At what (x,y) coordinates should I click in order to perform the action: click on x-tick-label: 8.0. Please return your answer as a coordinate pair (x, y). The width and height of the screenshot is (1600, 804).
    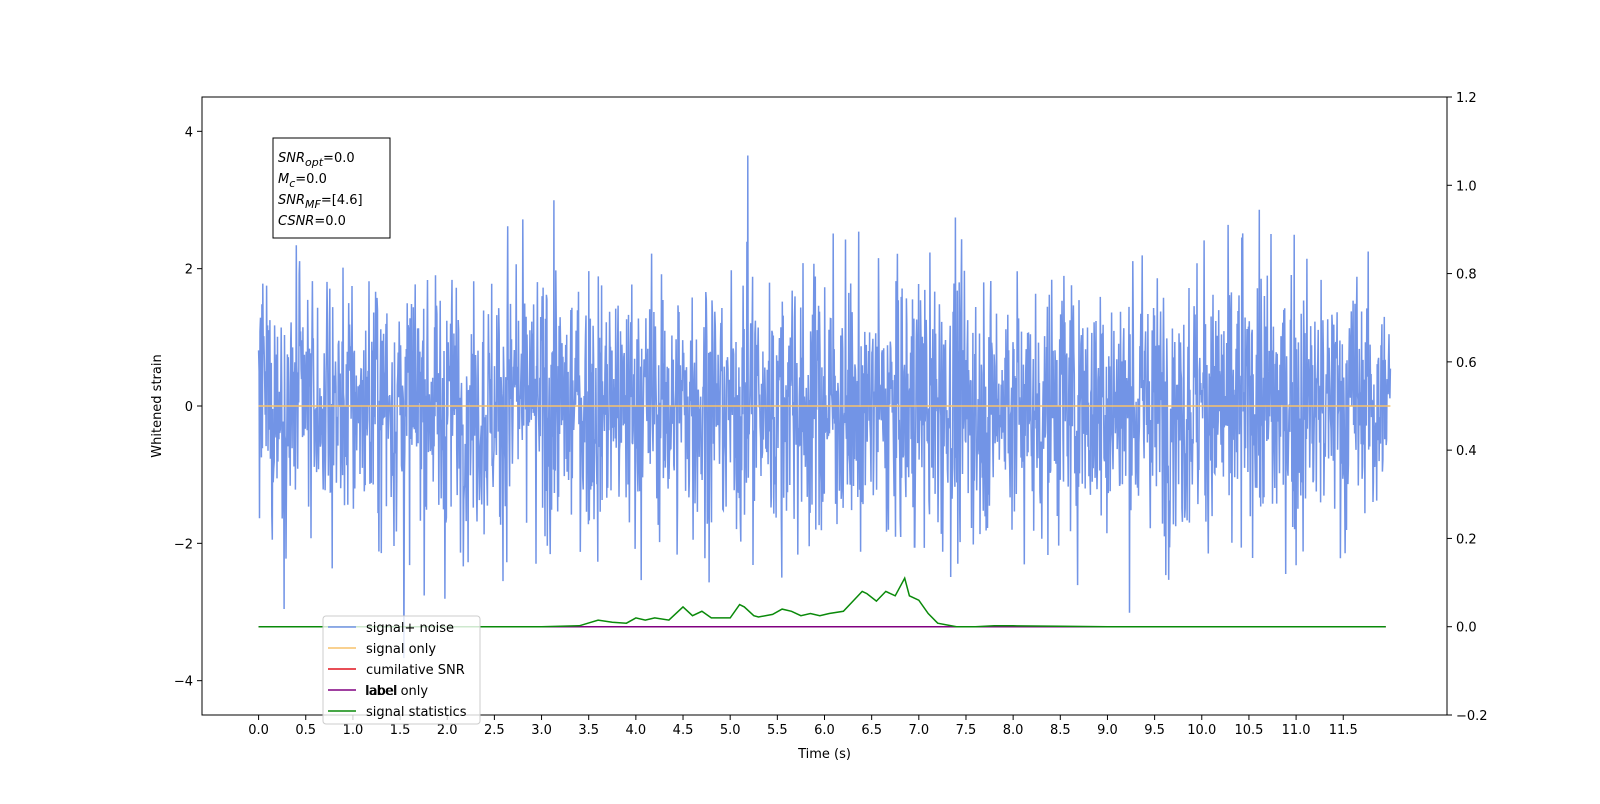
    Looking at the image, I should click on (1013, 730).